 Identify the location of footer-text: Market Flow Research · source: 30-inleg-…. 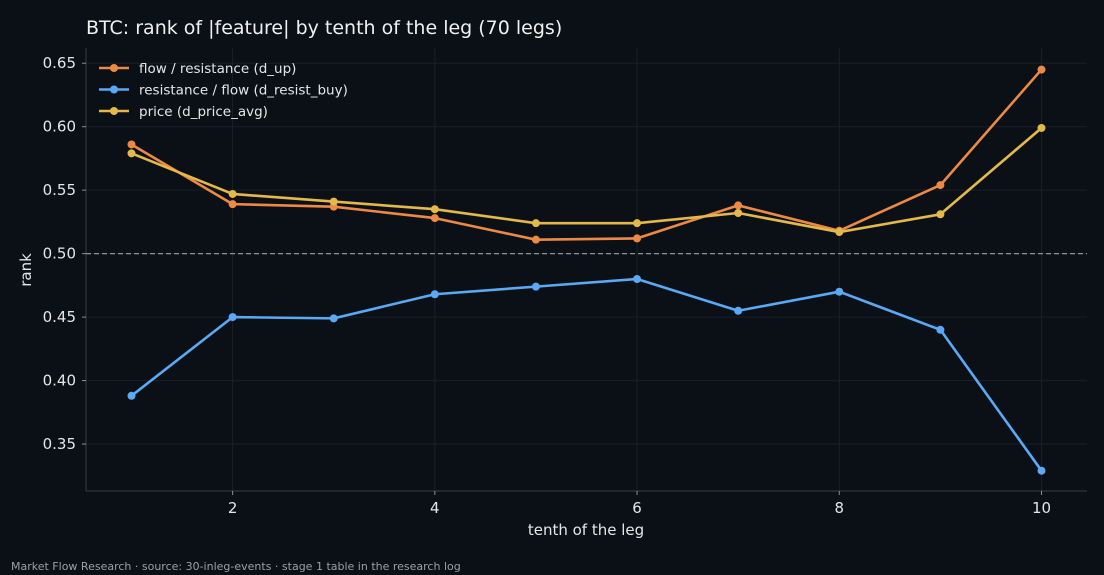
(236, 566).